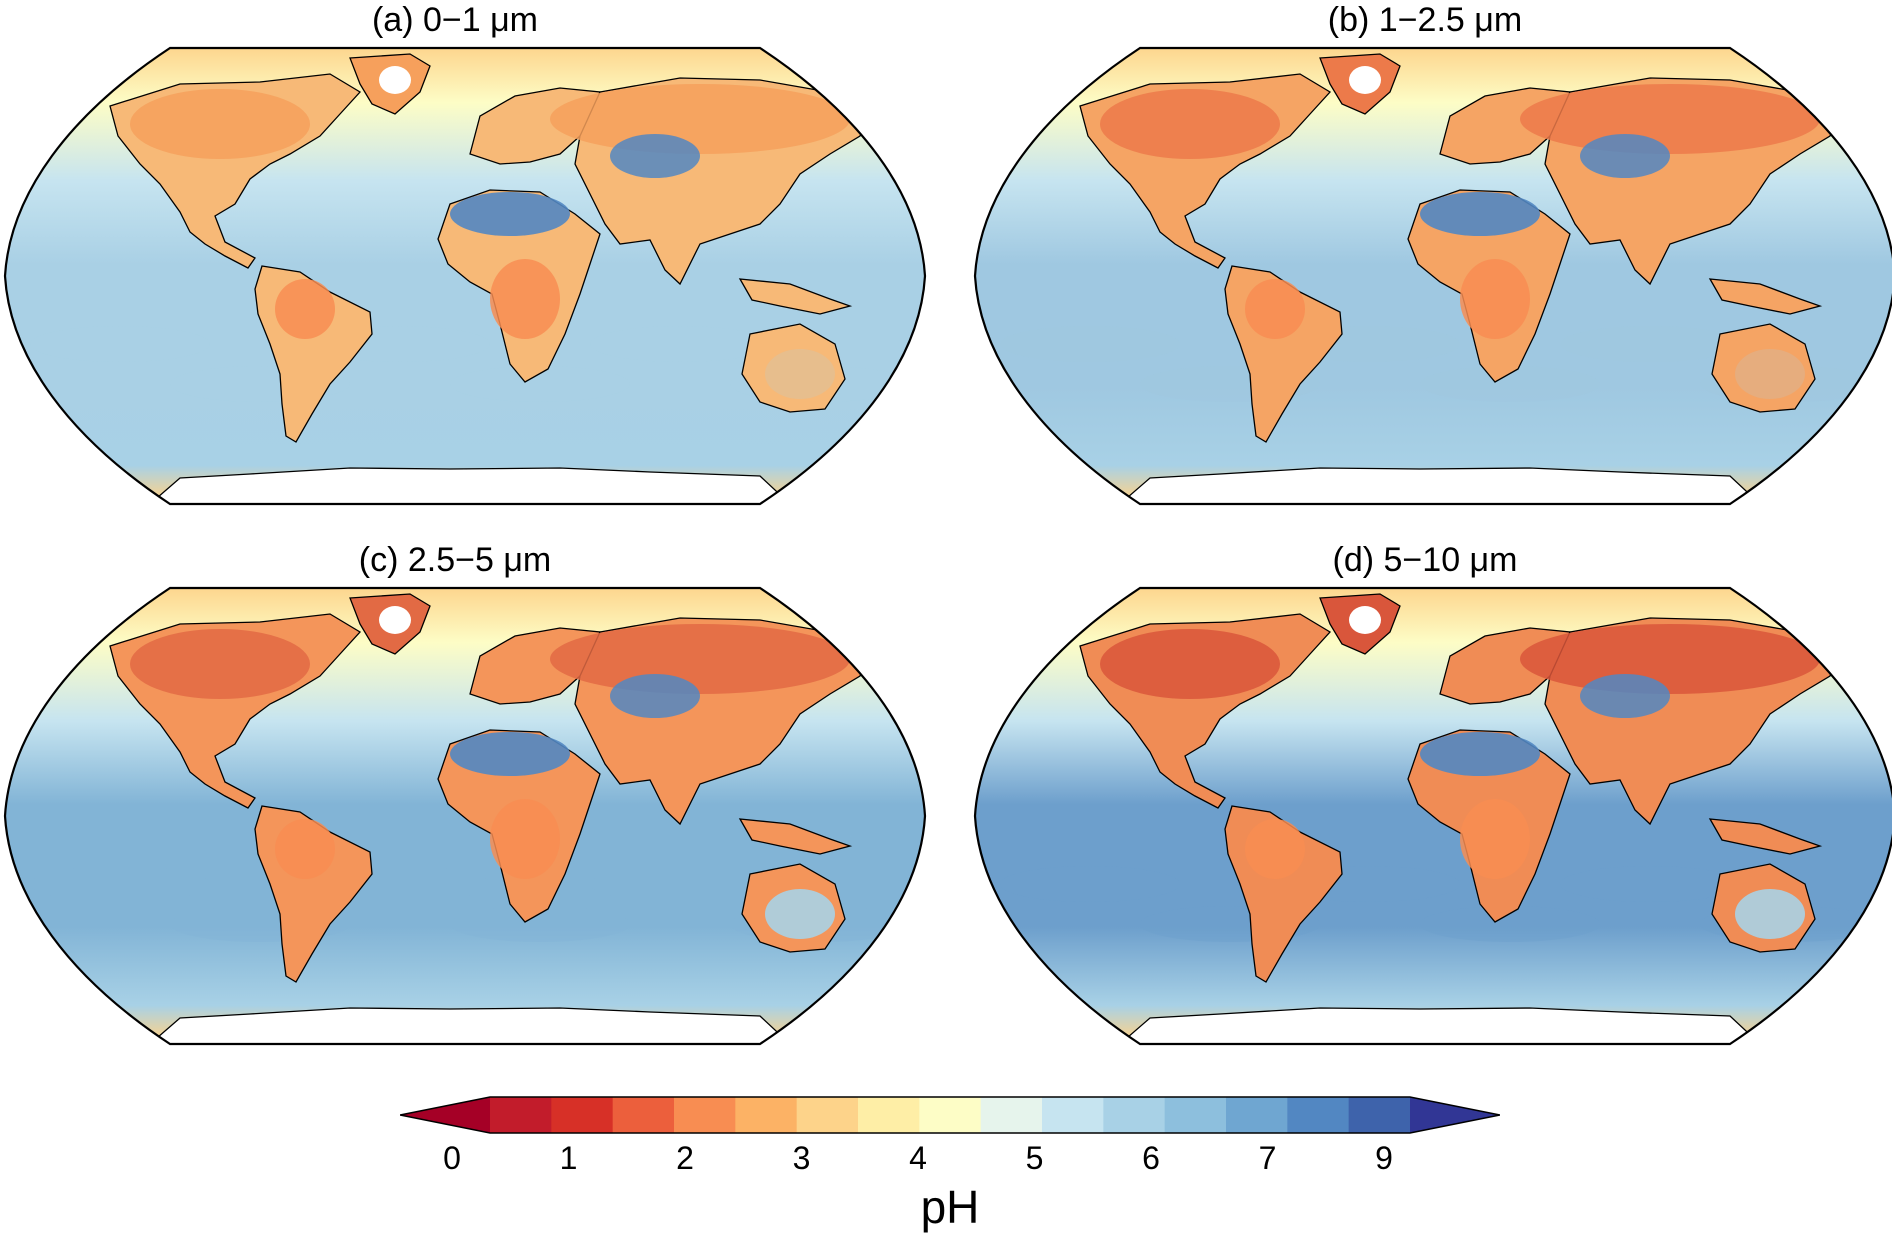  Describe the element at coordinates (801, 1158) in the screenshot. I see `colorbar-tick-label: 3` at that location.